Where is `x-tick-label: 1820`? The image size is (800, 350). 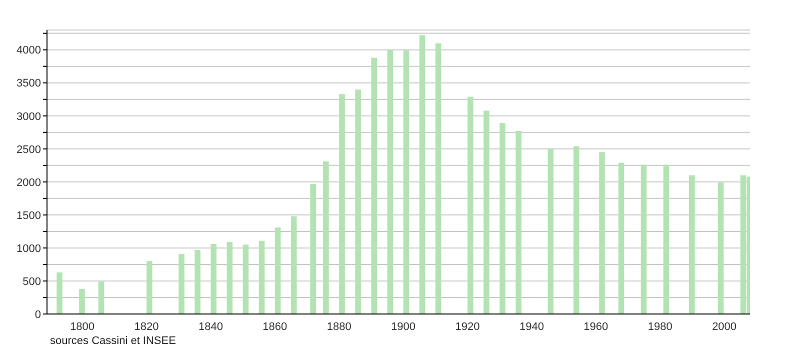 x-tick-label: 1820 is located at coordinates (146, 326).